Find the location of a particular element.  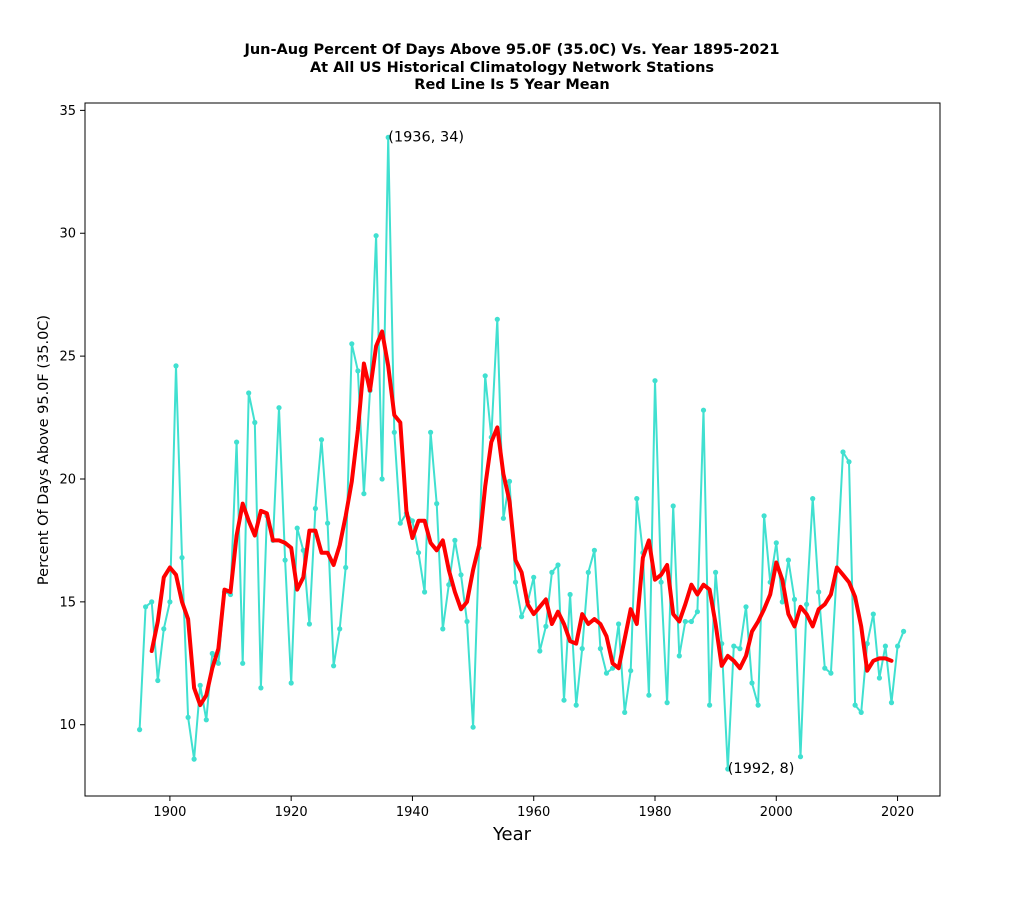

y-tick-label: 20 is located at coordinates (67, 479).